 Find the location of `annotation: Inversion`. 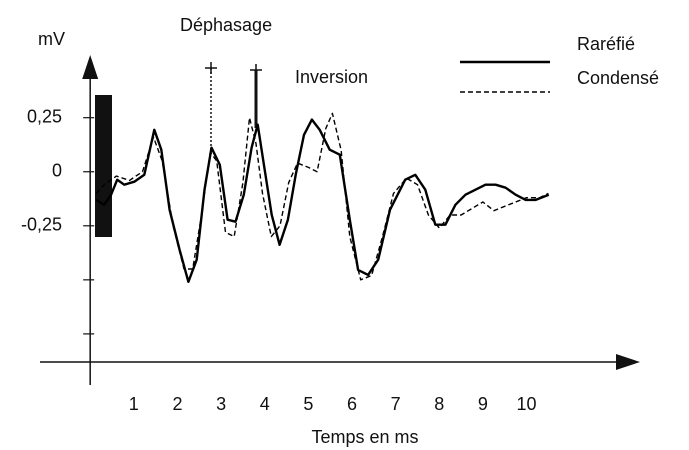

annotation: Inversion is located at coordinates (331, 77).